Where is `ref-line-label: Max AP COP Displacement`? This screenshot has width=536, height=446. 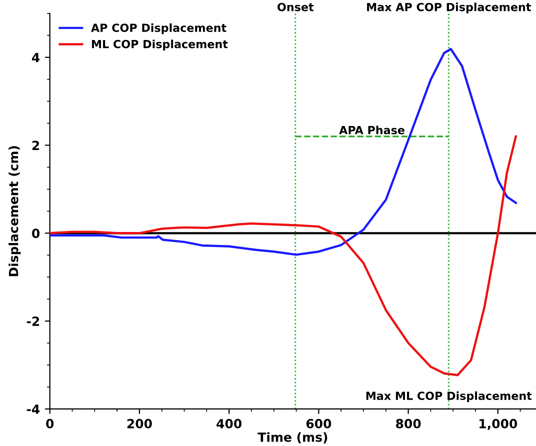 ref-line-label: Max AP COP Displacement is located at coordinates (449, 8).